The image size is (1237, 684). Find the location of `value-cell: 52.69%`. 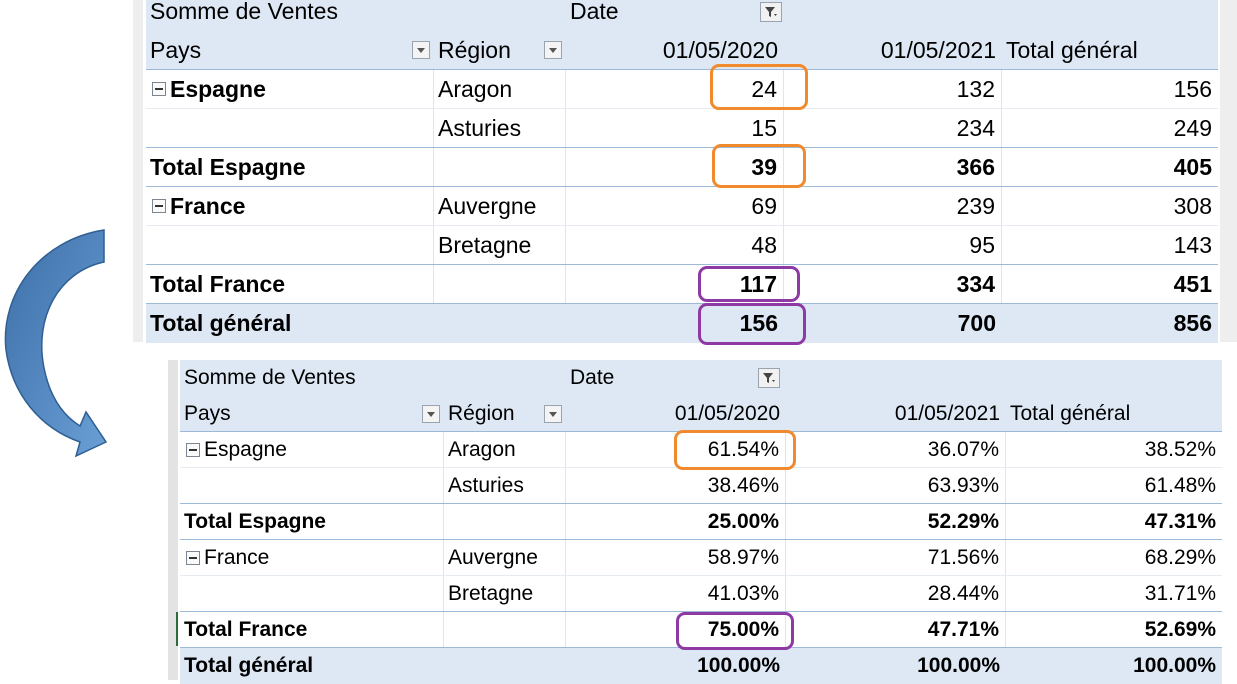

value-cell: 52.69% is located at coordinates (1180, 629).